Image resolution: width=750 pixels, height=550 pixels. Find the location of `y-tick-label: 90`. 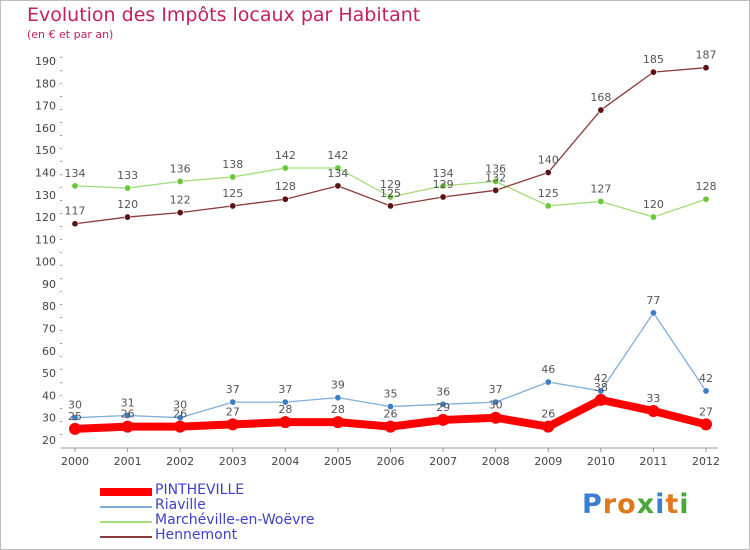

y-tick-label: 90 is located at coordinates (49, 284).